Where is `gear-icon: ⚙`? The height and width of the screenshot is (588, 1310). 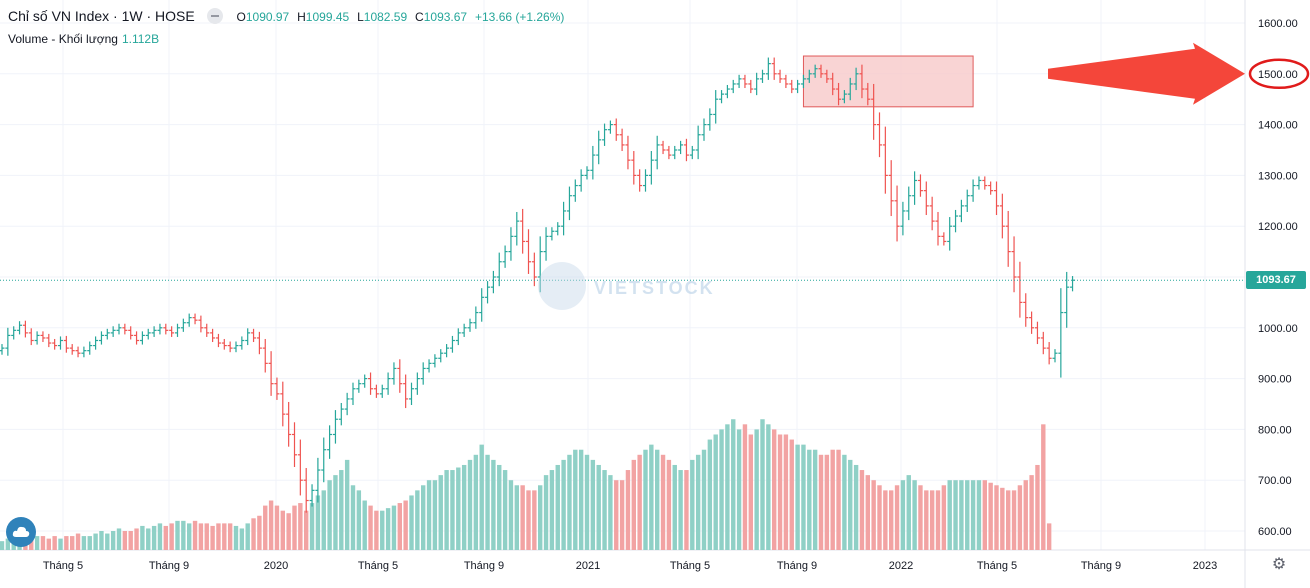
gear-icon: ⚙ is located at coordinates (1279, 564).